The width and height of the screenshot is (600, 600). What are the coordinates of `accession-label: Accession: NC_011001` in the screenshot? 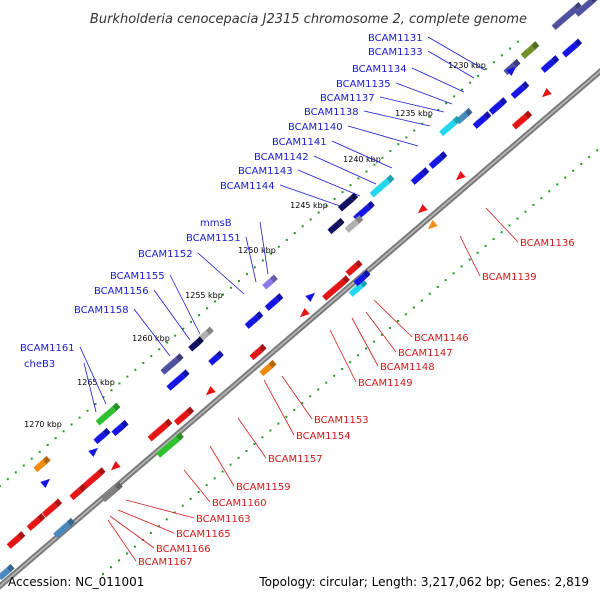 It's located at (76, 582).